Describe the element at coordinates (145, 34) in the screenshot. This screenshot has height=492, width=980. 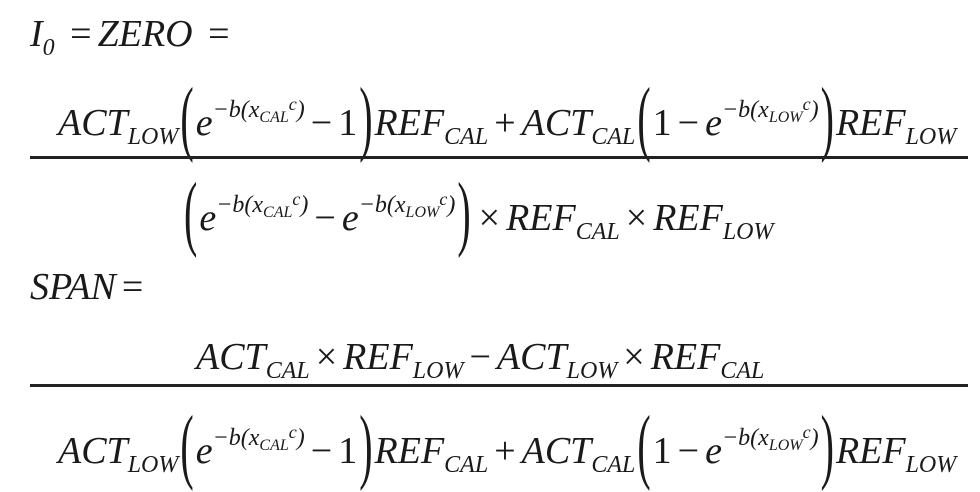
I see `zero-word: ZERO` at that location.